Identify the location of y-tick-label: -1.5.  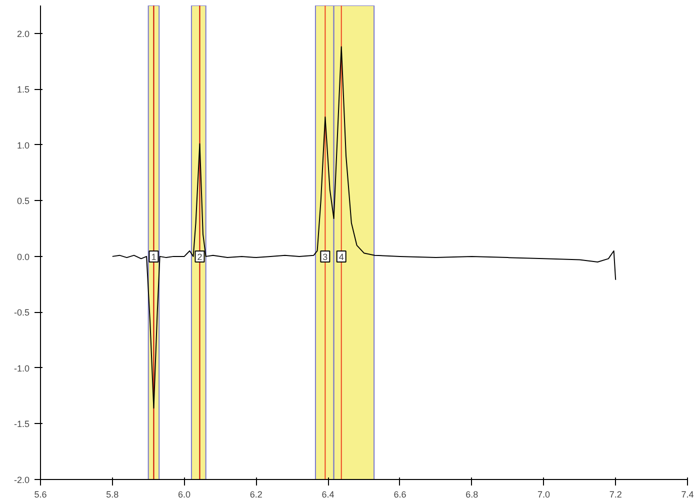
(22, 424).